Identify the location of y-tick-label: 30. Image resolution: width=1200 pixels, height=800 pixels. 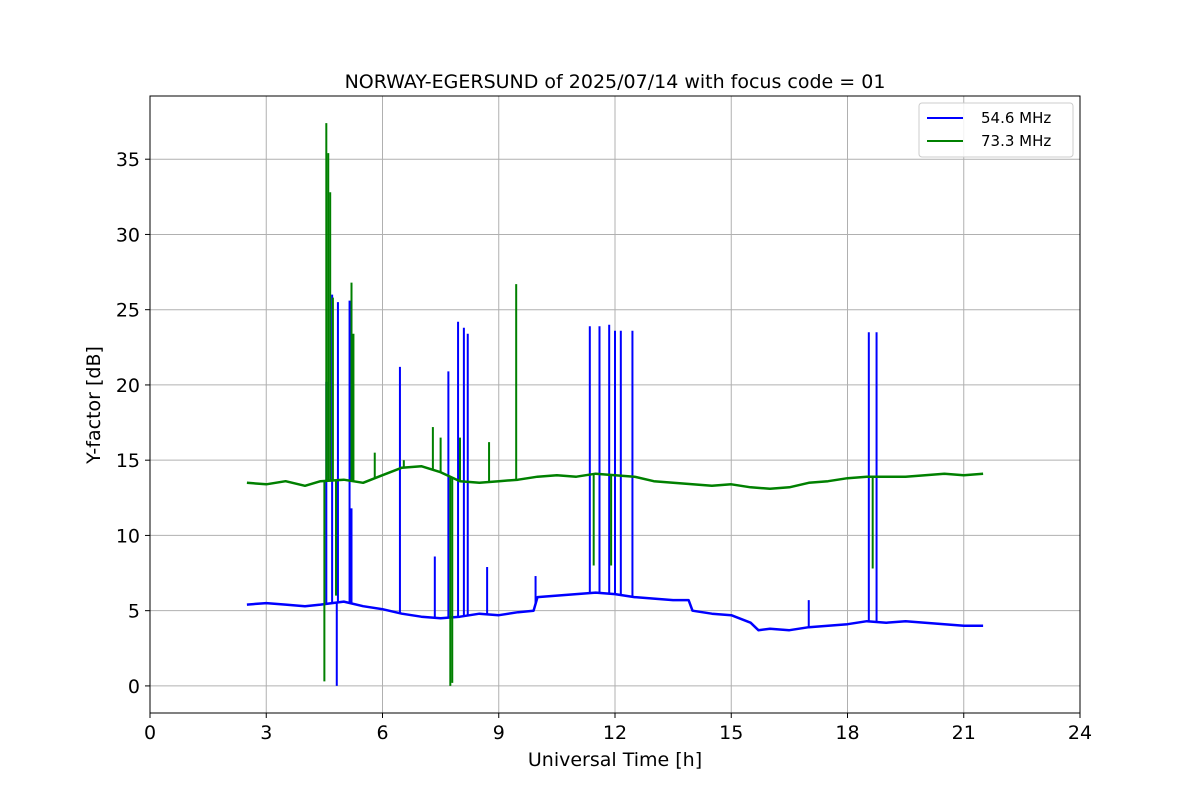
(128, 235).